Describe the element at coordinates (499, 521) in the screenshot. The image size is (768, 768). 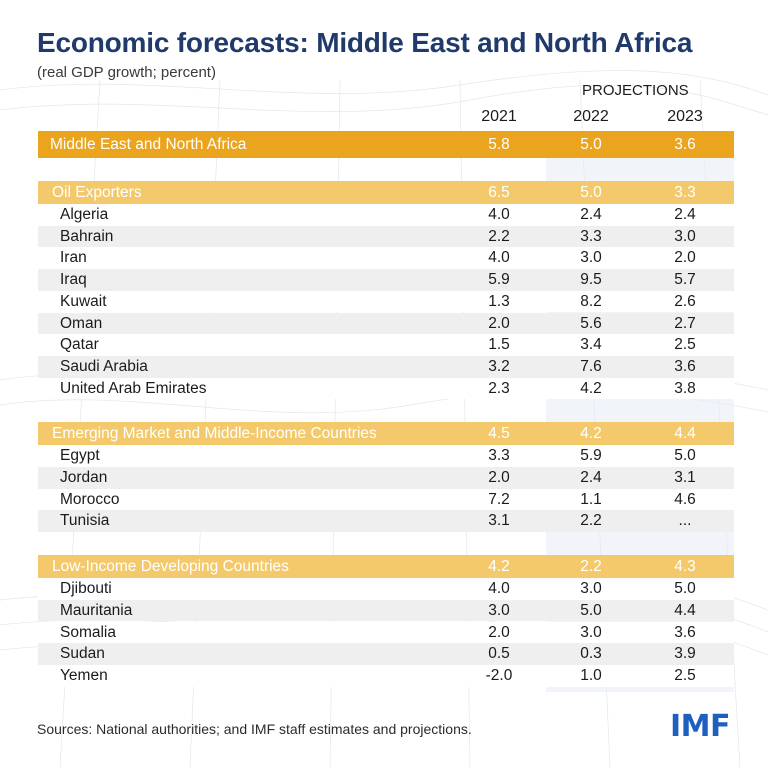
I see `value-cell-2021: 3.1` at that location.